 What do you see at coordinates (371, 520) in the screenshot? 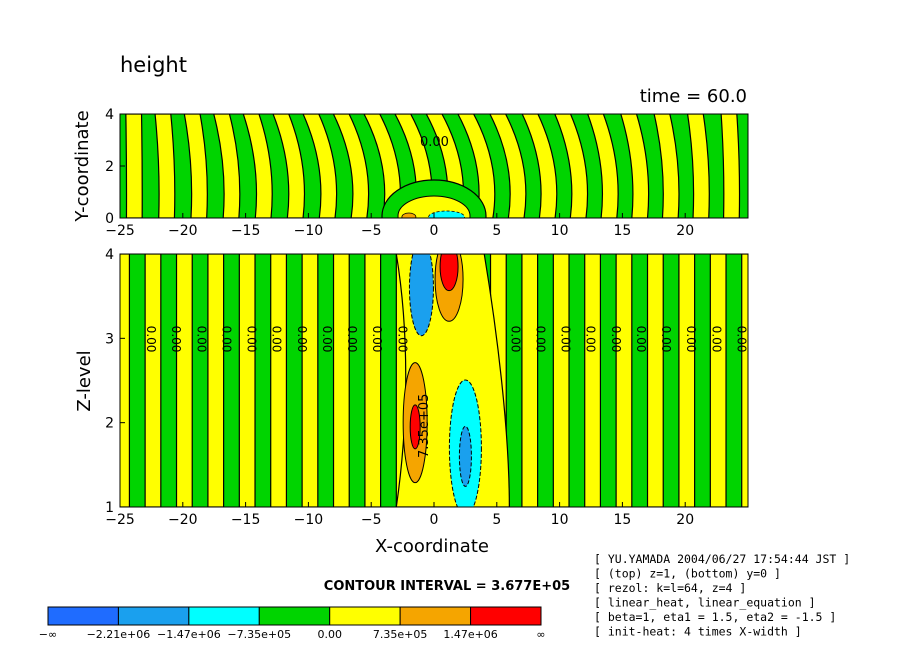
I see `bottom-x-tick-label: −5` at bounding box center [371, 520].